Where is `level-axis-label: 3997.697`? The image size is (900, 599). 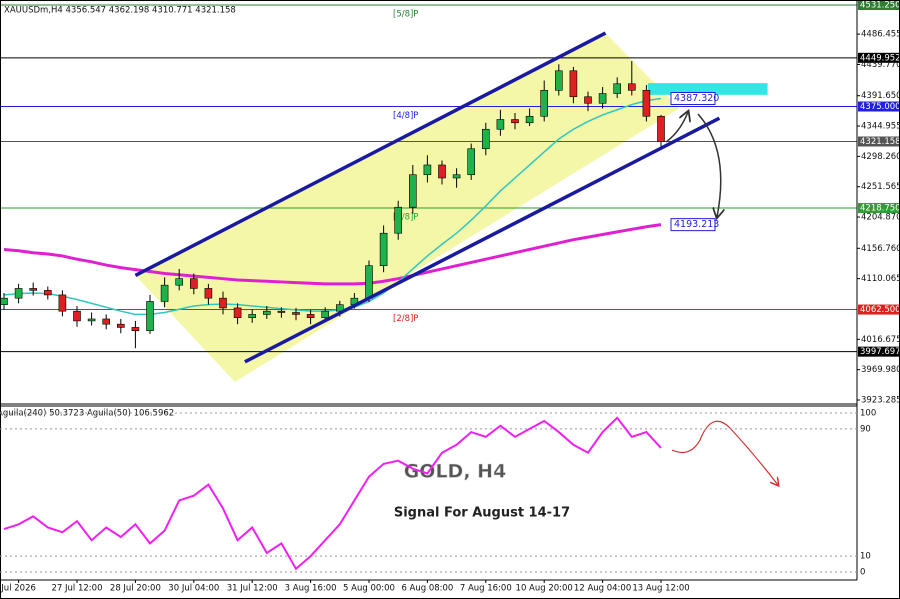 level-axis-label: 3997.697 is located at coordinates (880, 352).